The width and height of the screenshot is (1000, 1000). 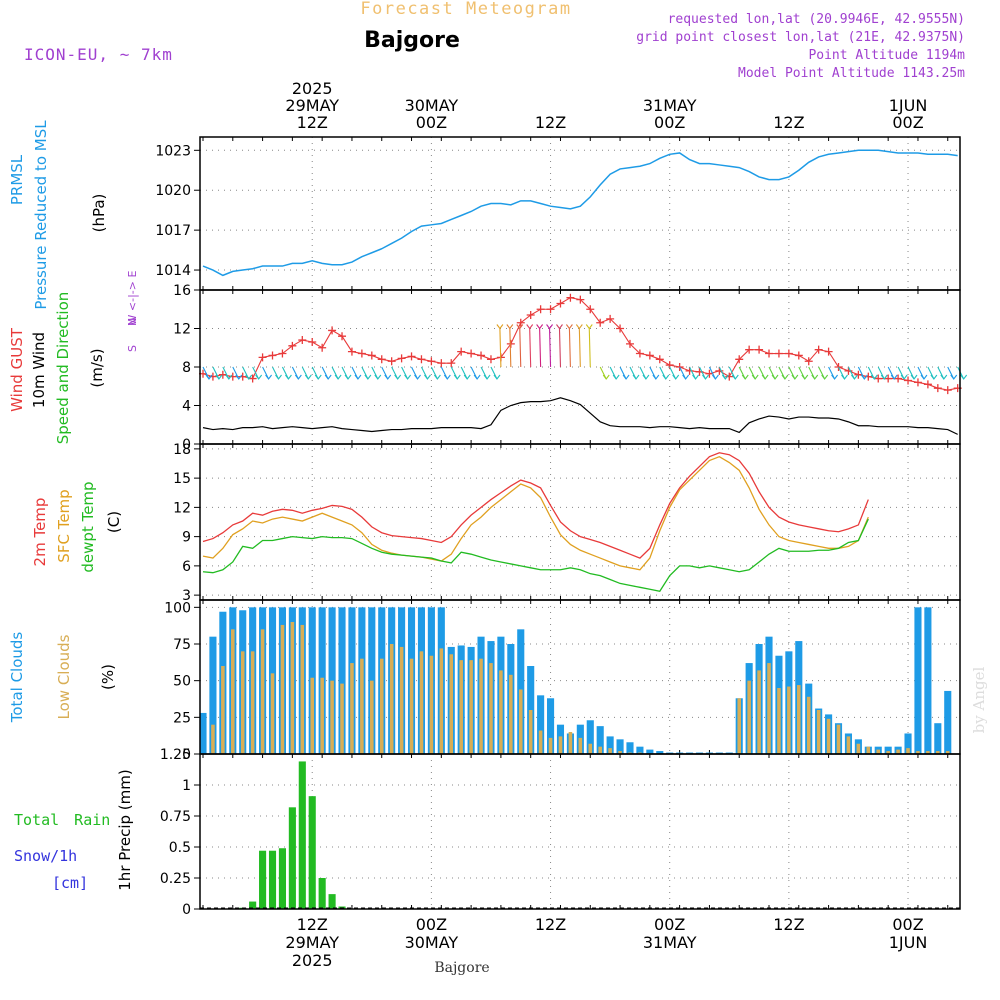 What do you see at coordinates (670, 942) in the screenshot?
I see `bottom-time-label: 31MAY` at bounding box center [670, 942].